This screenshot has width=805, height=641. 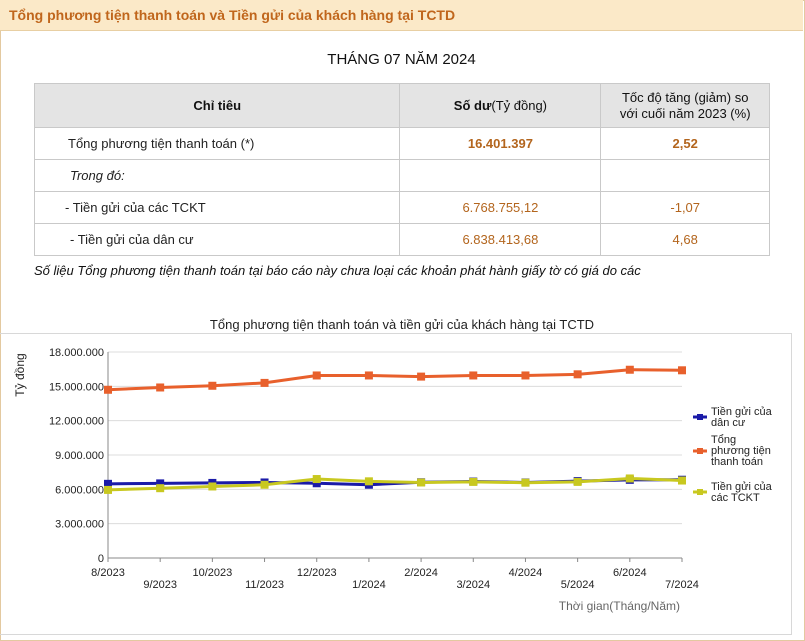 What do you see at coordinates (741, 451) in the screenshot?
I see `legend-label: Tổng phương tiện thanh toán` at bounding box center [741, 451].